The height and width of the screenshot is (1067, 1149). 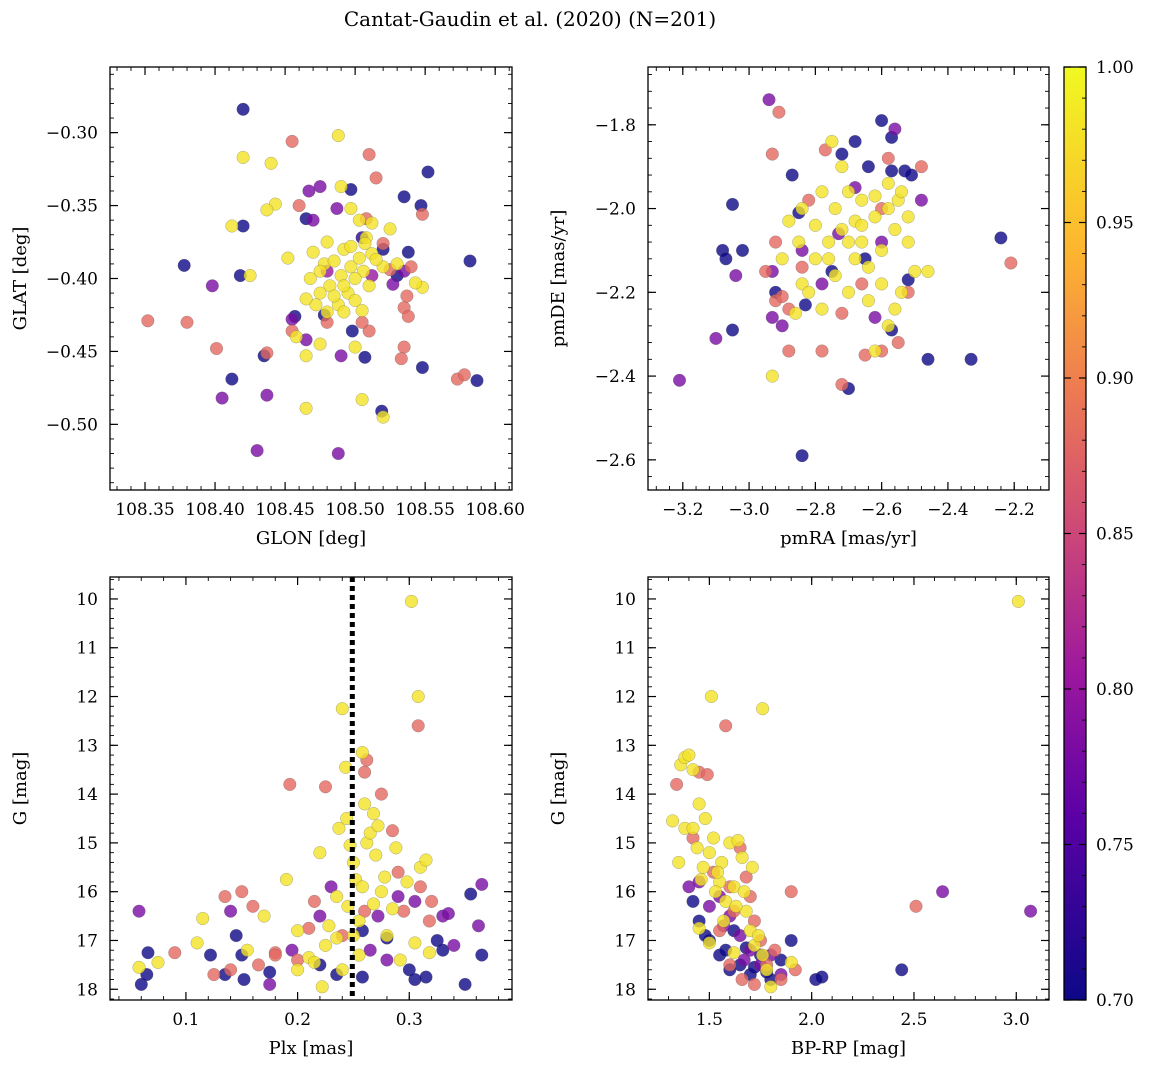 I want to click on x-tick-label: −2.2, so click(x=1014, y=510).